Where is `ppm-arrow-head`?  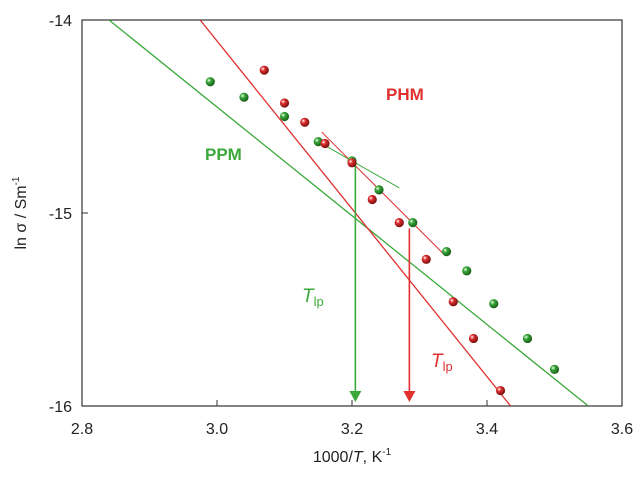
ppm-arrow-head is located at coordinates (355, 396).